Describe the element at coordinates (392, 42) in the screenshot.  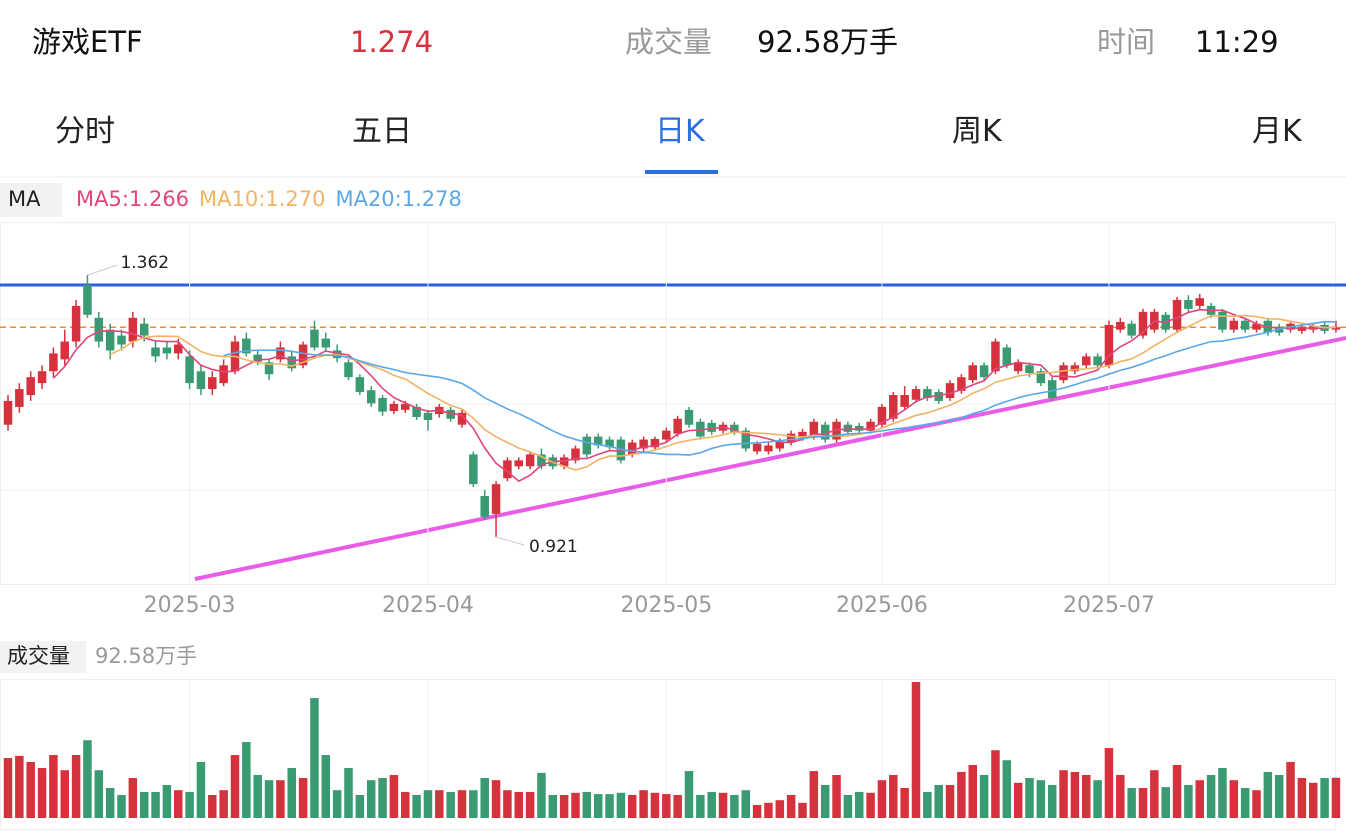
I see `price: 1.274` at that location.